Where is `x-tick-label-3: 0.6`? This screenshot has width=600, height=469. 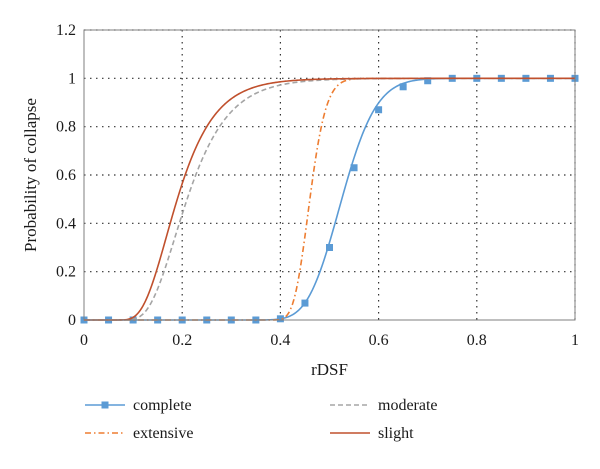 x-tick-label-3: 0.6 is located at coordinates (379, 340).